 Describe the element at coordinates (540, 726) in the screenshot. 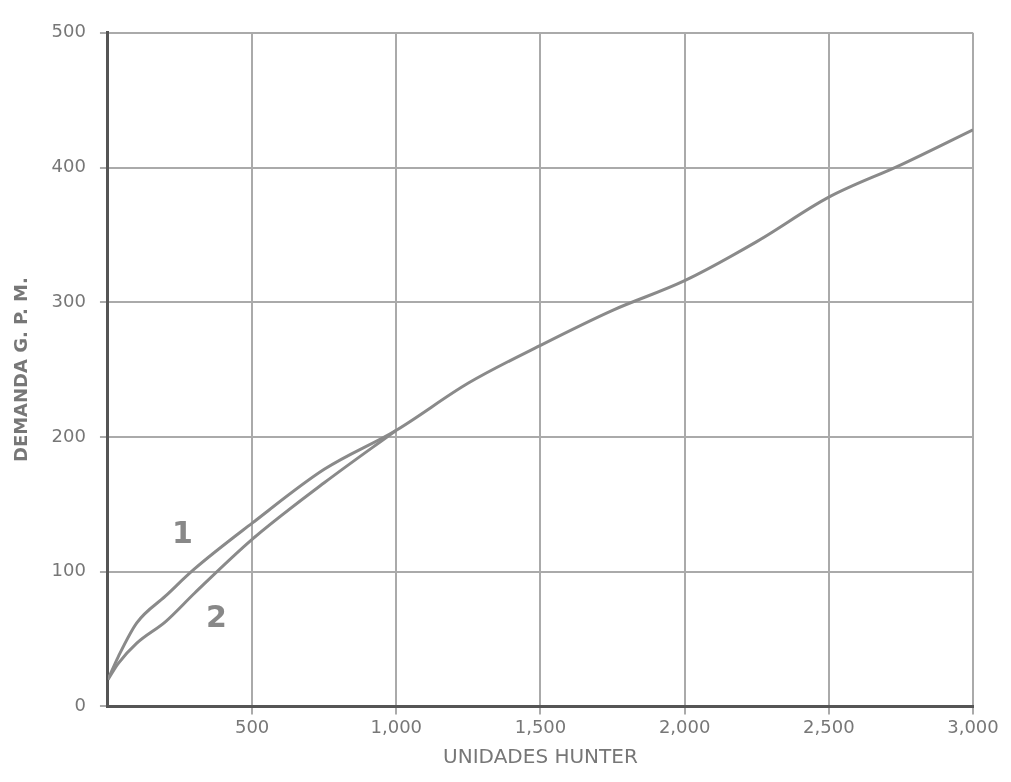

I see `x-tick-label: 1,500` at that location.